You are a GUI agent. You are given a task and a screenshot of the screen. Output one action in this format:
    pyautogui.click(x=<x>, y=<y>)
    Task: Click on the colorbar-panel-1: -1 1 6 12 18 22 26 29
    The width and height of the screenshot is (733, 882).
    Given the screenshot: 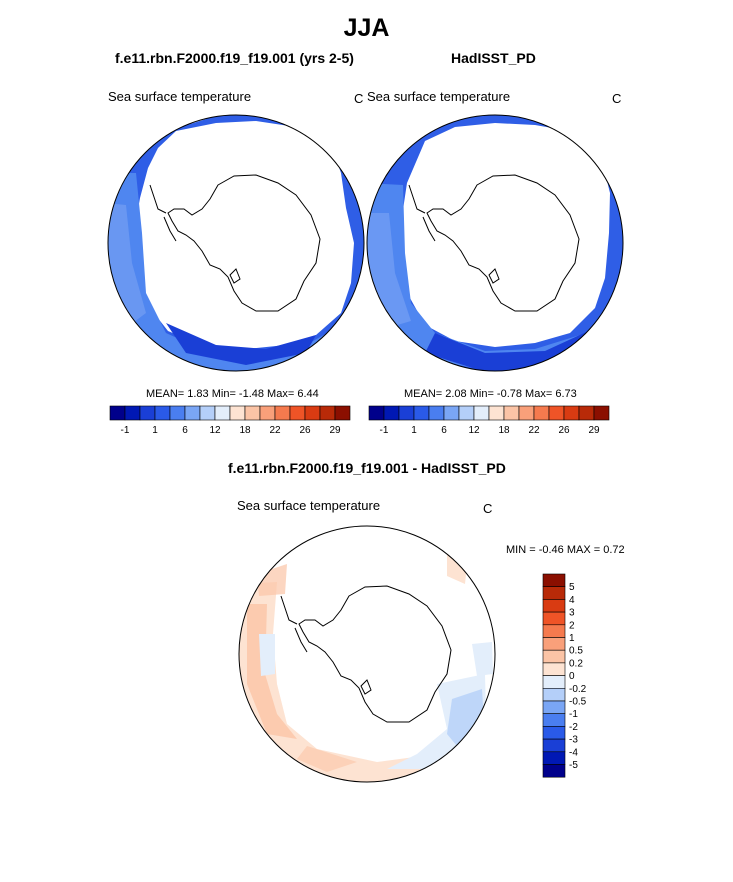 What is the action you would take?
    pyautogui.click(x=230, y=420)
    